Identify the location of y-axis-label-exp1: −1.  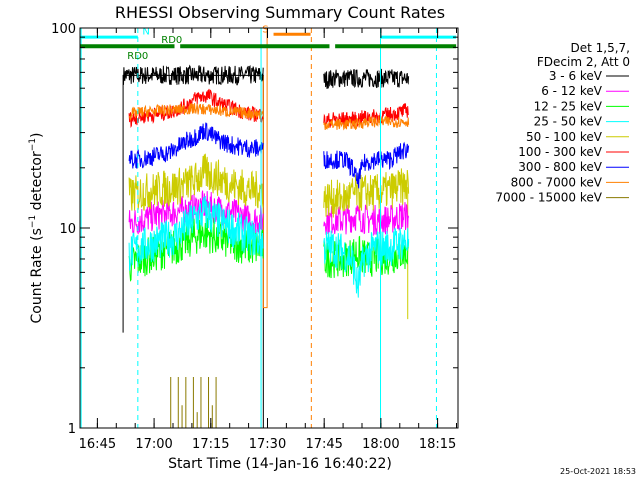
(33, 221).